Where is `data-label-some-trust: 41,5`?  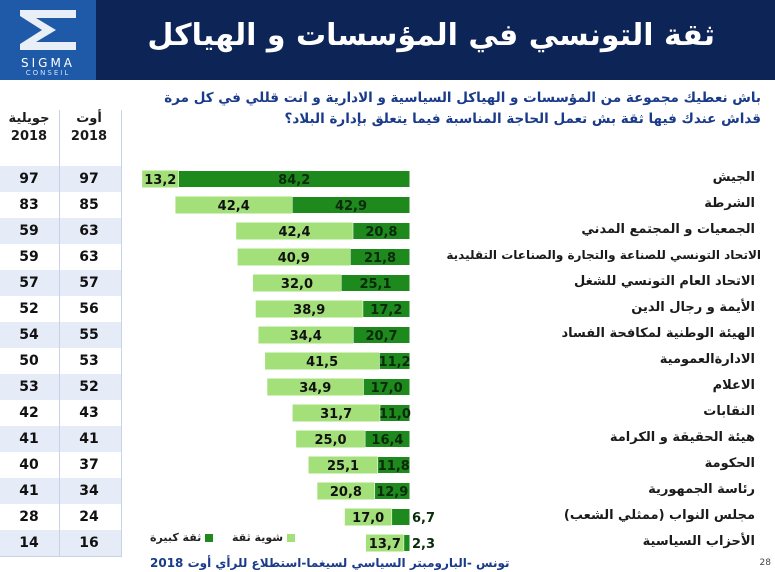
data-label-some-trust: 41,5 is located at coordinates (322, 362).